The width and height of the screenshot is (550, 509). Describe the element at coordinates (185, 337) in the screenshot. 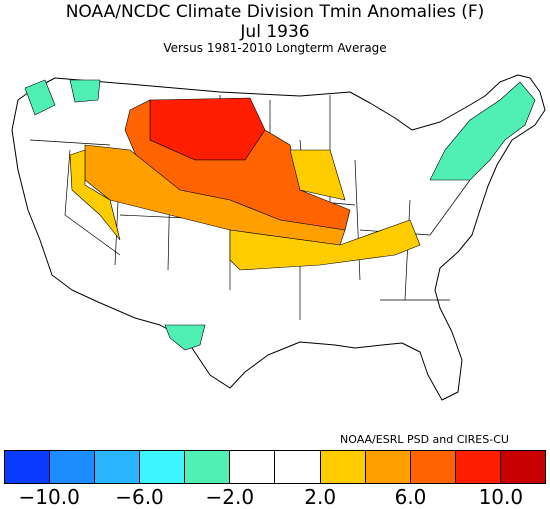

I see `texas-cool` at that location.